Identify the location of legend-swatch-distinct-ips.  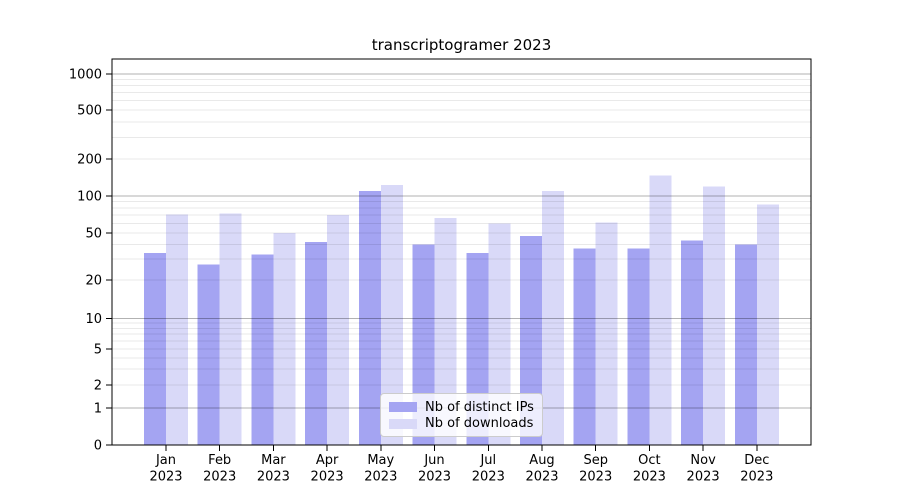
(403, 407).